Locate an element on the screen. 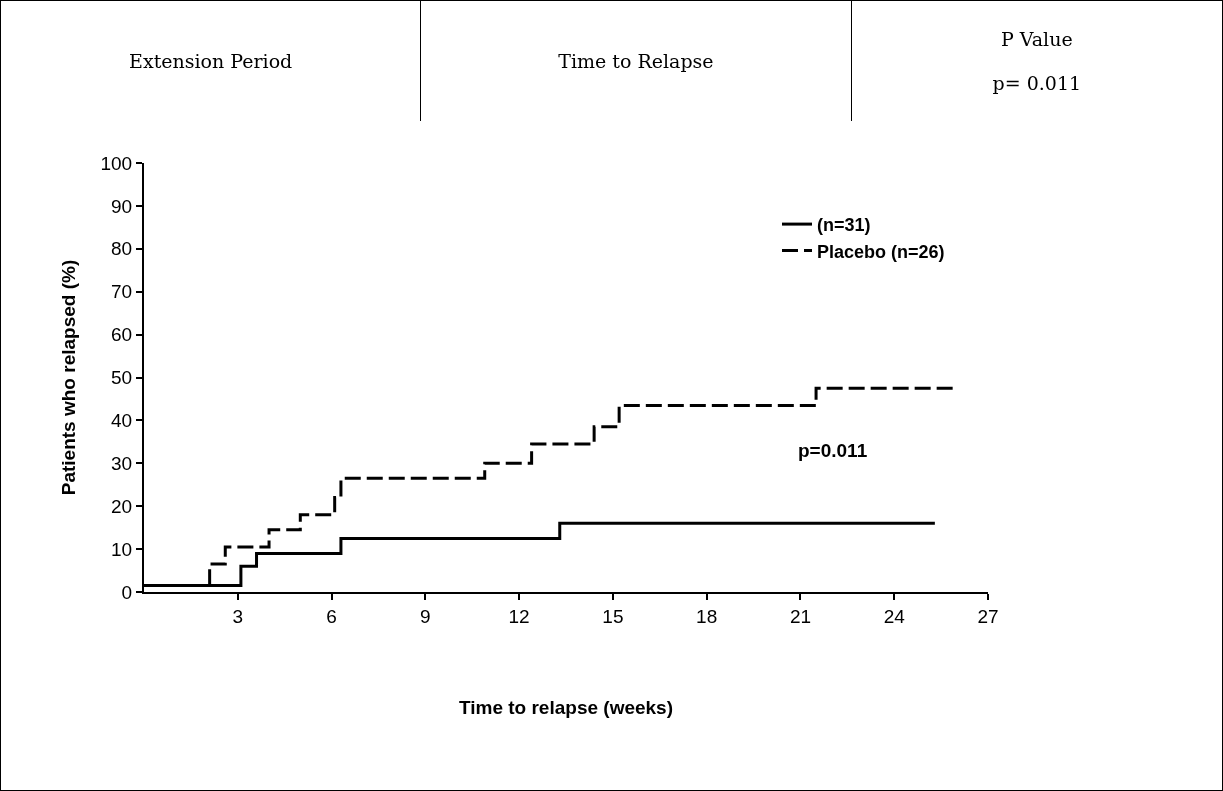 The width and height of the screenshot is (1223, 791). y-tick-label: 100 is located at coordinates (116, 163).